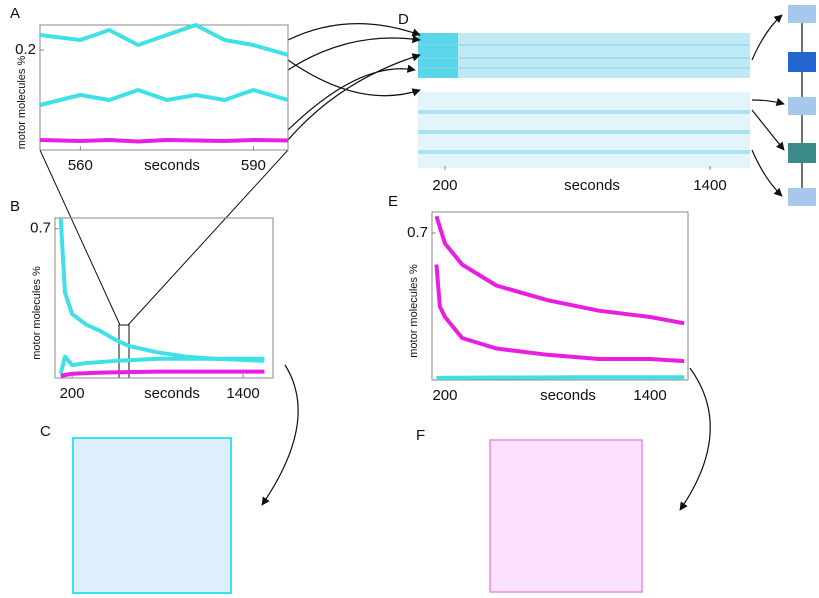 This screenshot has height=598, width=819. Describe the element at coordinates (584, 100) in the screenshot. I see `heatmap-d` at that location.